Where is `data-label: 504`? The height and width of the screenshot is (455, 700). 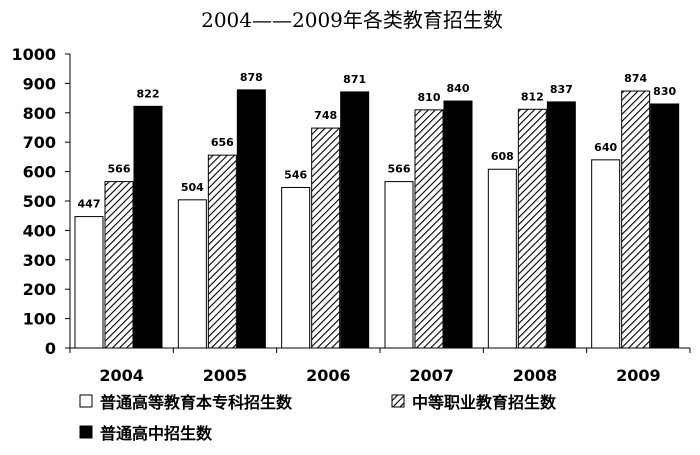
data-label: 504 is located at coordinates (192, 187).